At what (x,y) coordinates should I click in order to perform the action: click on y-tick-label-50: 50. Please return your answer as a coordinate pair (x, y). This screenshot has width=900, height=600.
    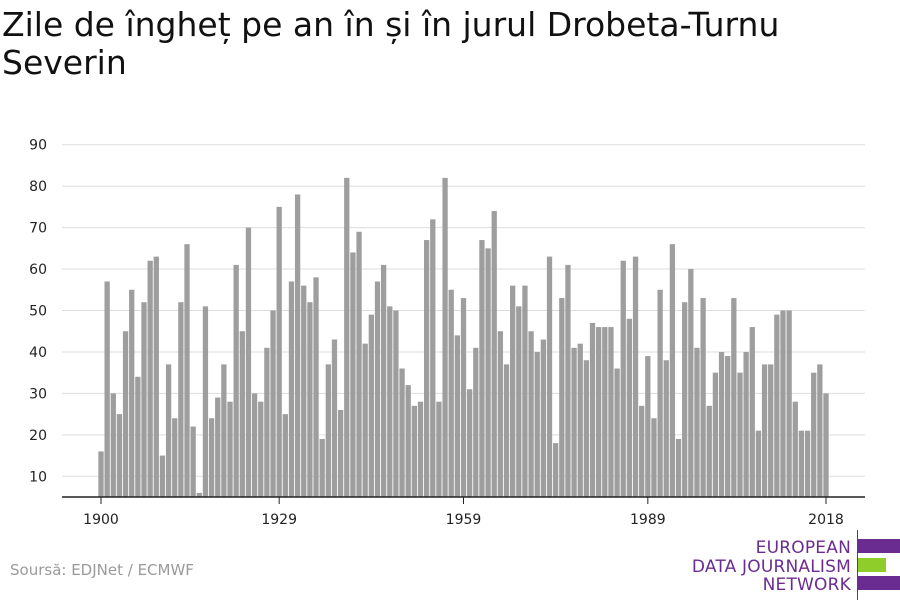
    Looking at the image, I should click on (38, 312).